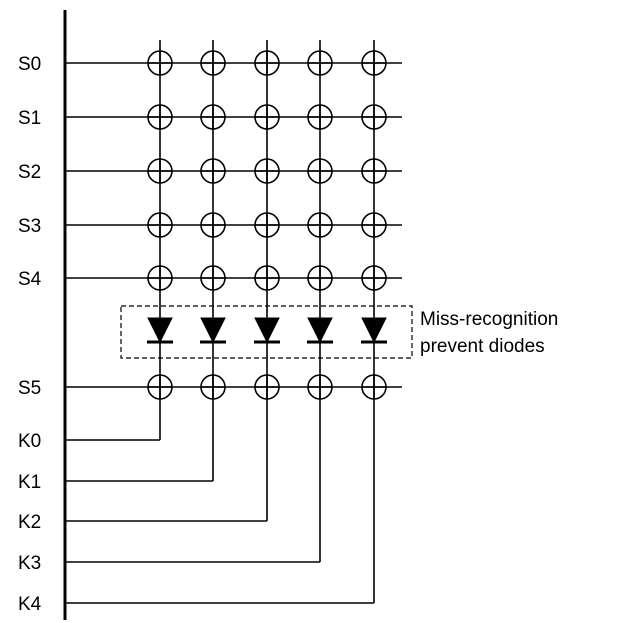  Describe the element at coordinates (29, 118) in the screenshot. I see `scan-label-s1: S1` at that location.